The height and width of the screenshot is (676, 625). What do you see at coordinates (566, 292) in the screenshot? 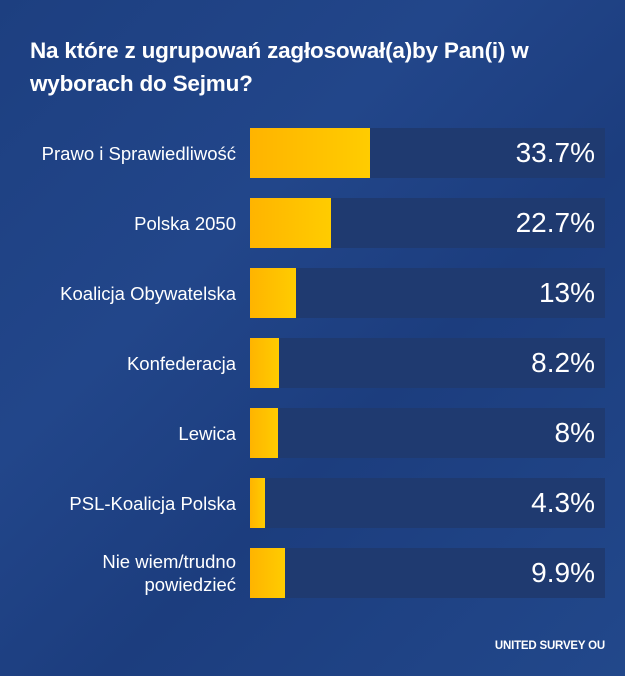
I see `bar-value: 13%` at bounding box center [566, 292].